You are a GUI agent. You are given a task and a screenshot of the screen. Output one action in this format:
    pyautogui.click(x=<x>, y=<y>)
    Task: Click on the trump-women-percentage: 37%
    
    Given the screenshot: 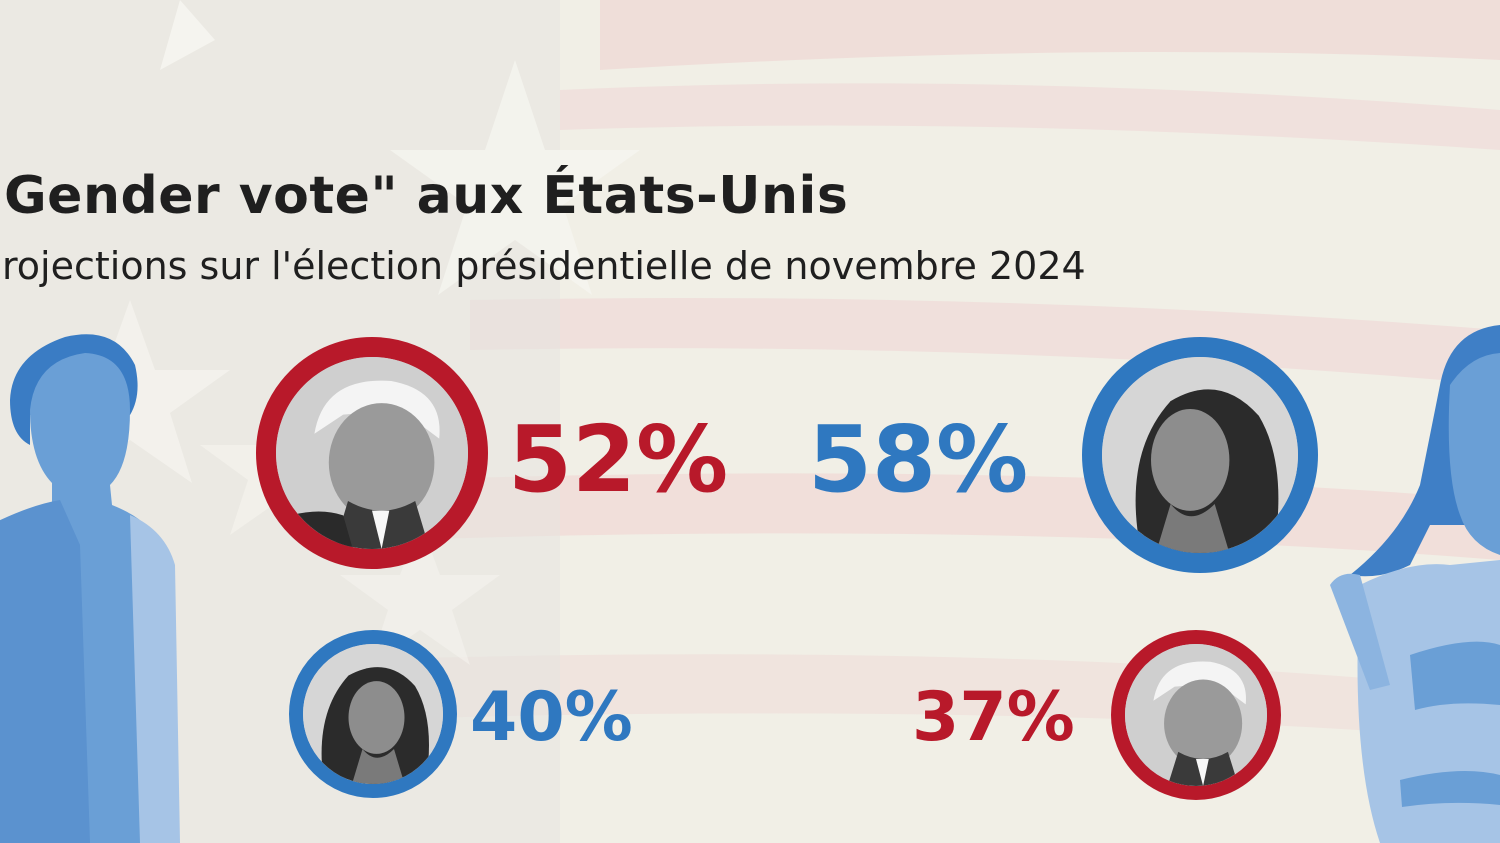 What is the action you would take?
    pyautogui.click(x=993, y=717)
    